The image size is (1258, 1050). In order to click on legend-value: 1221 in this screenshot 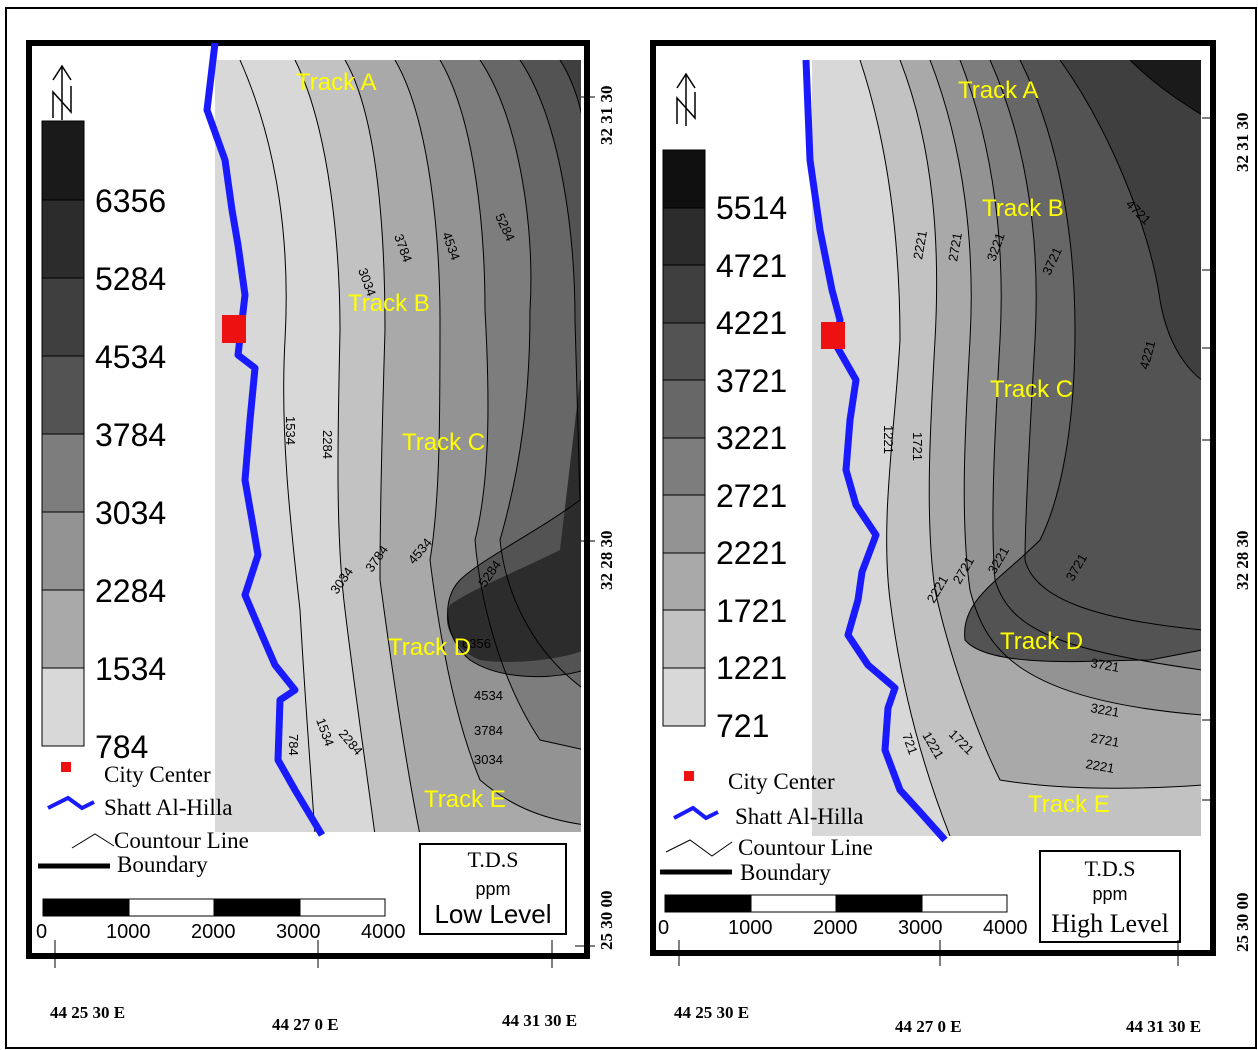, I will do `click(751, 668)`.